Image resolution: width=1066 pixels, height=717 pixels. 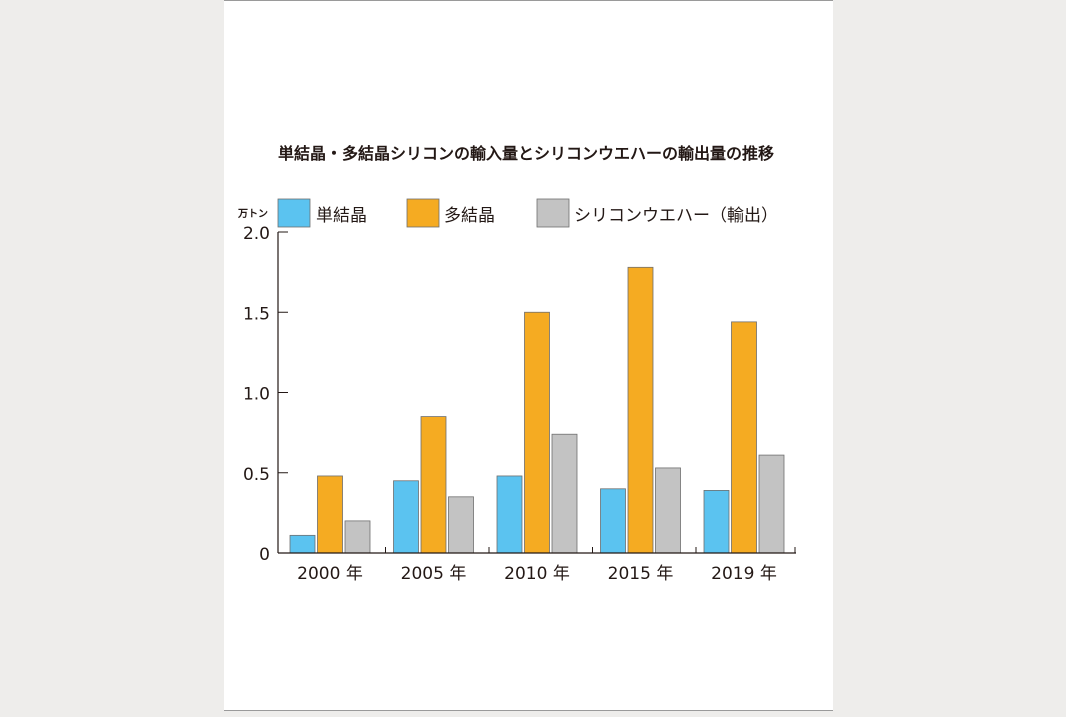 I want to click on legend-label: 多結晶, so click(x=469, y=216).